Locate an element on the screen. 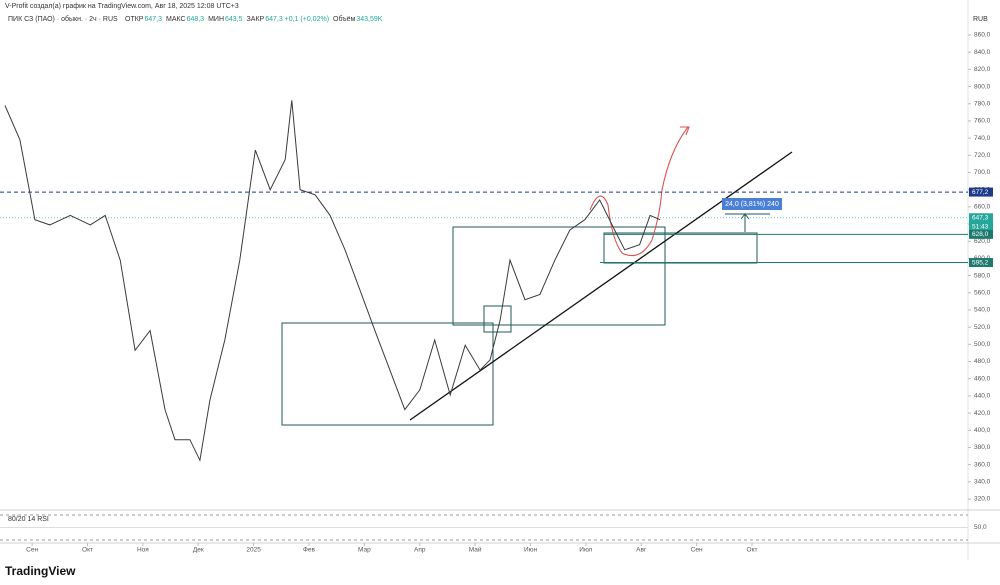 This screenshot has width=1000, height=585. currency: RUB is located at coordinates (980, 19).